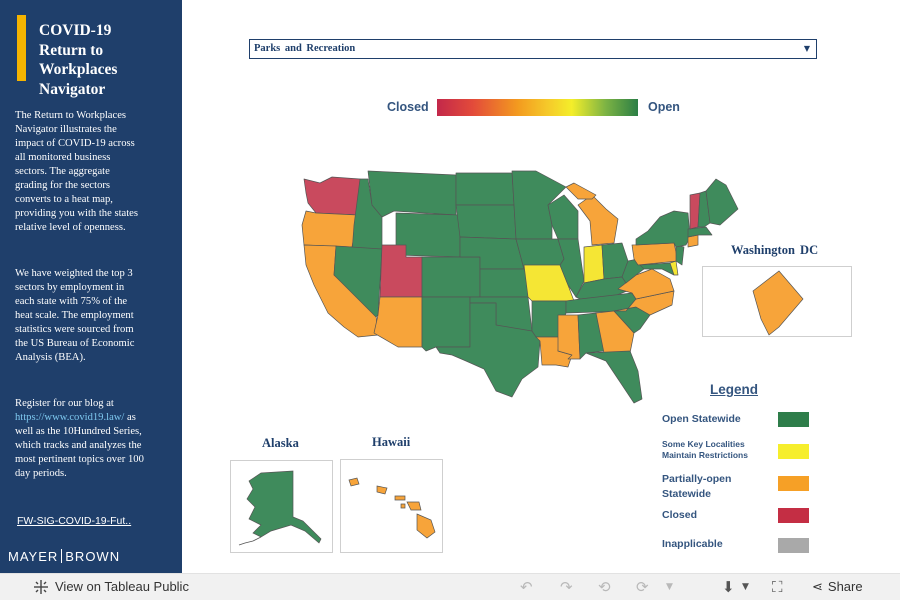  I want to click on state-kansas, so click(504, 283).